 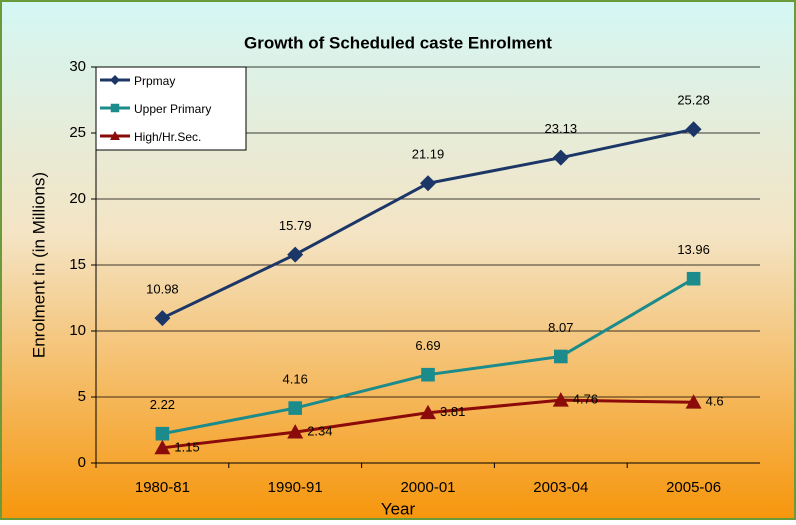 What do you see at coordinates (77, 66) in the screenshot?
I see `y-tick-label: 30` at bounding box center [77, 66].